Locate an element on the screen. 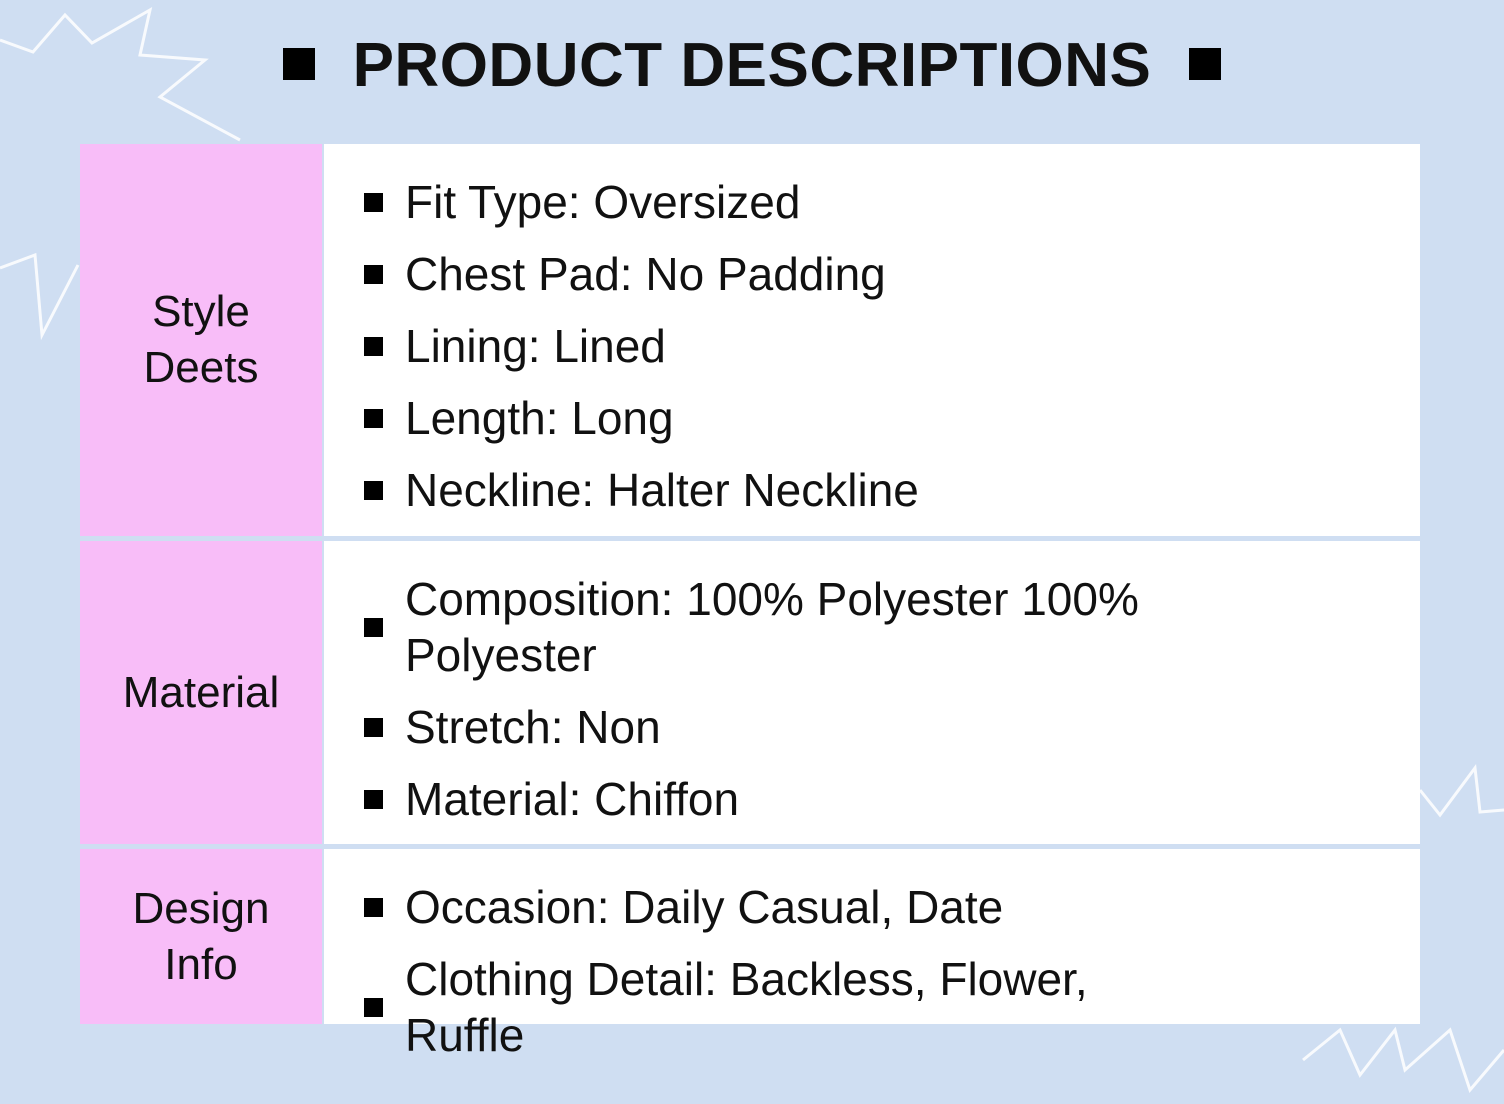 The height and width of the screenshot is (1104, 1504). page-title: PRODUCT DESCRIPTIONS is located at coordinates (752, 65).